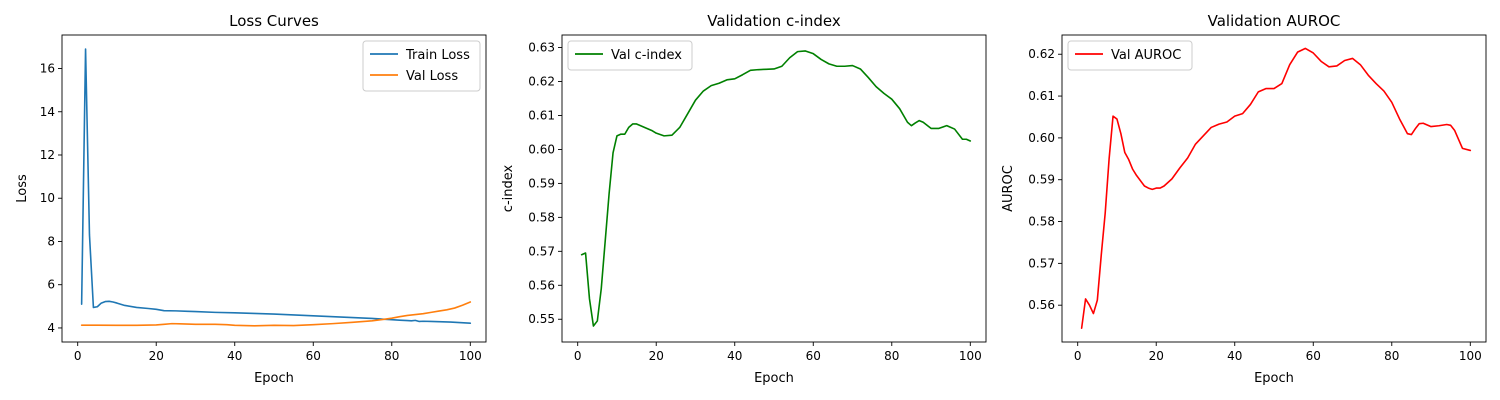 The image size is (1500, 400). I want to click on y-tick-label: 0.63, so click(541, 48).